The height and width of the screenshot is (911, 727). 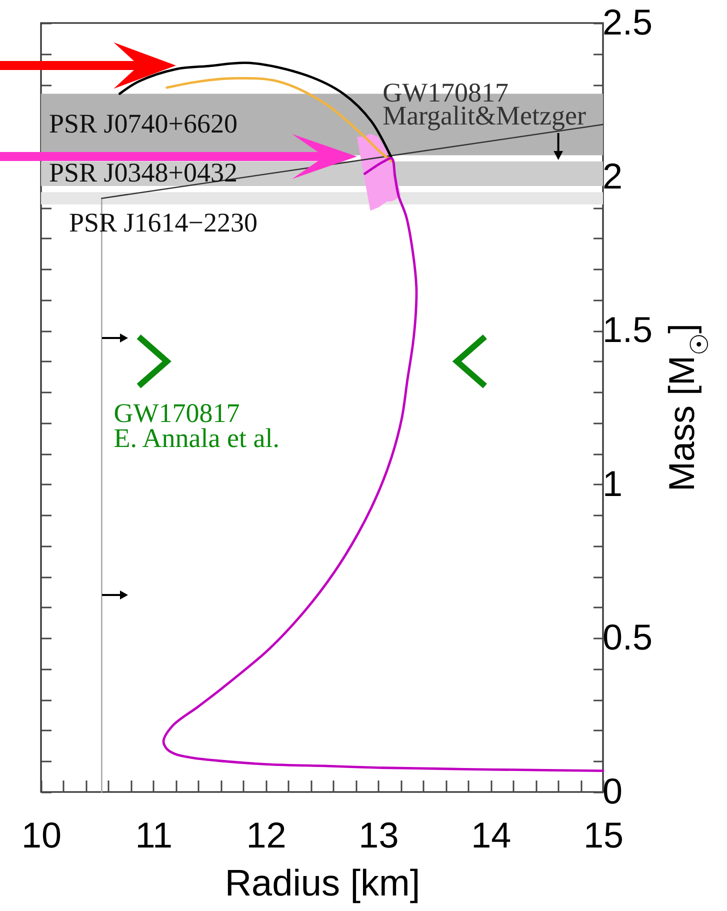 I want to click on series-label: GW170817 E. Annala et al., so click(x=197, y=425).